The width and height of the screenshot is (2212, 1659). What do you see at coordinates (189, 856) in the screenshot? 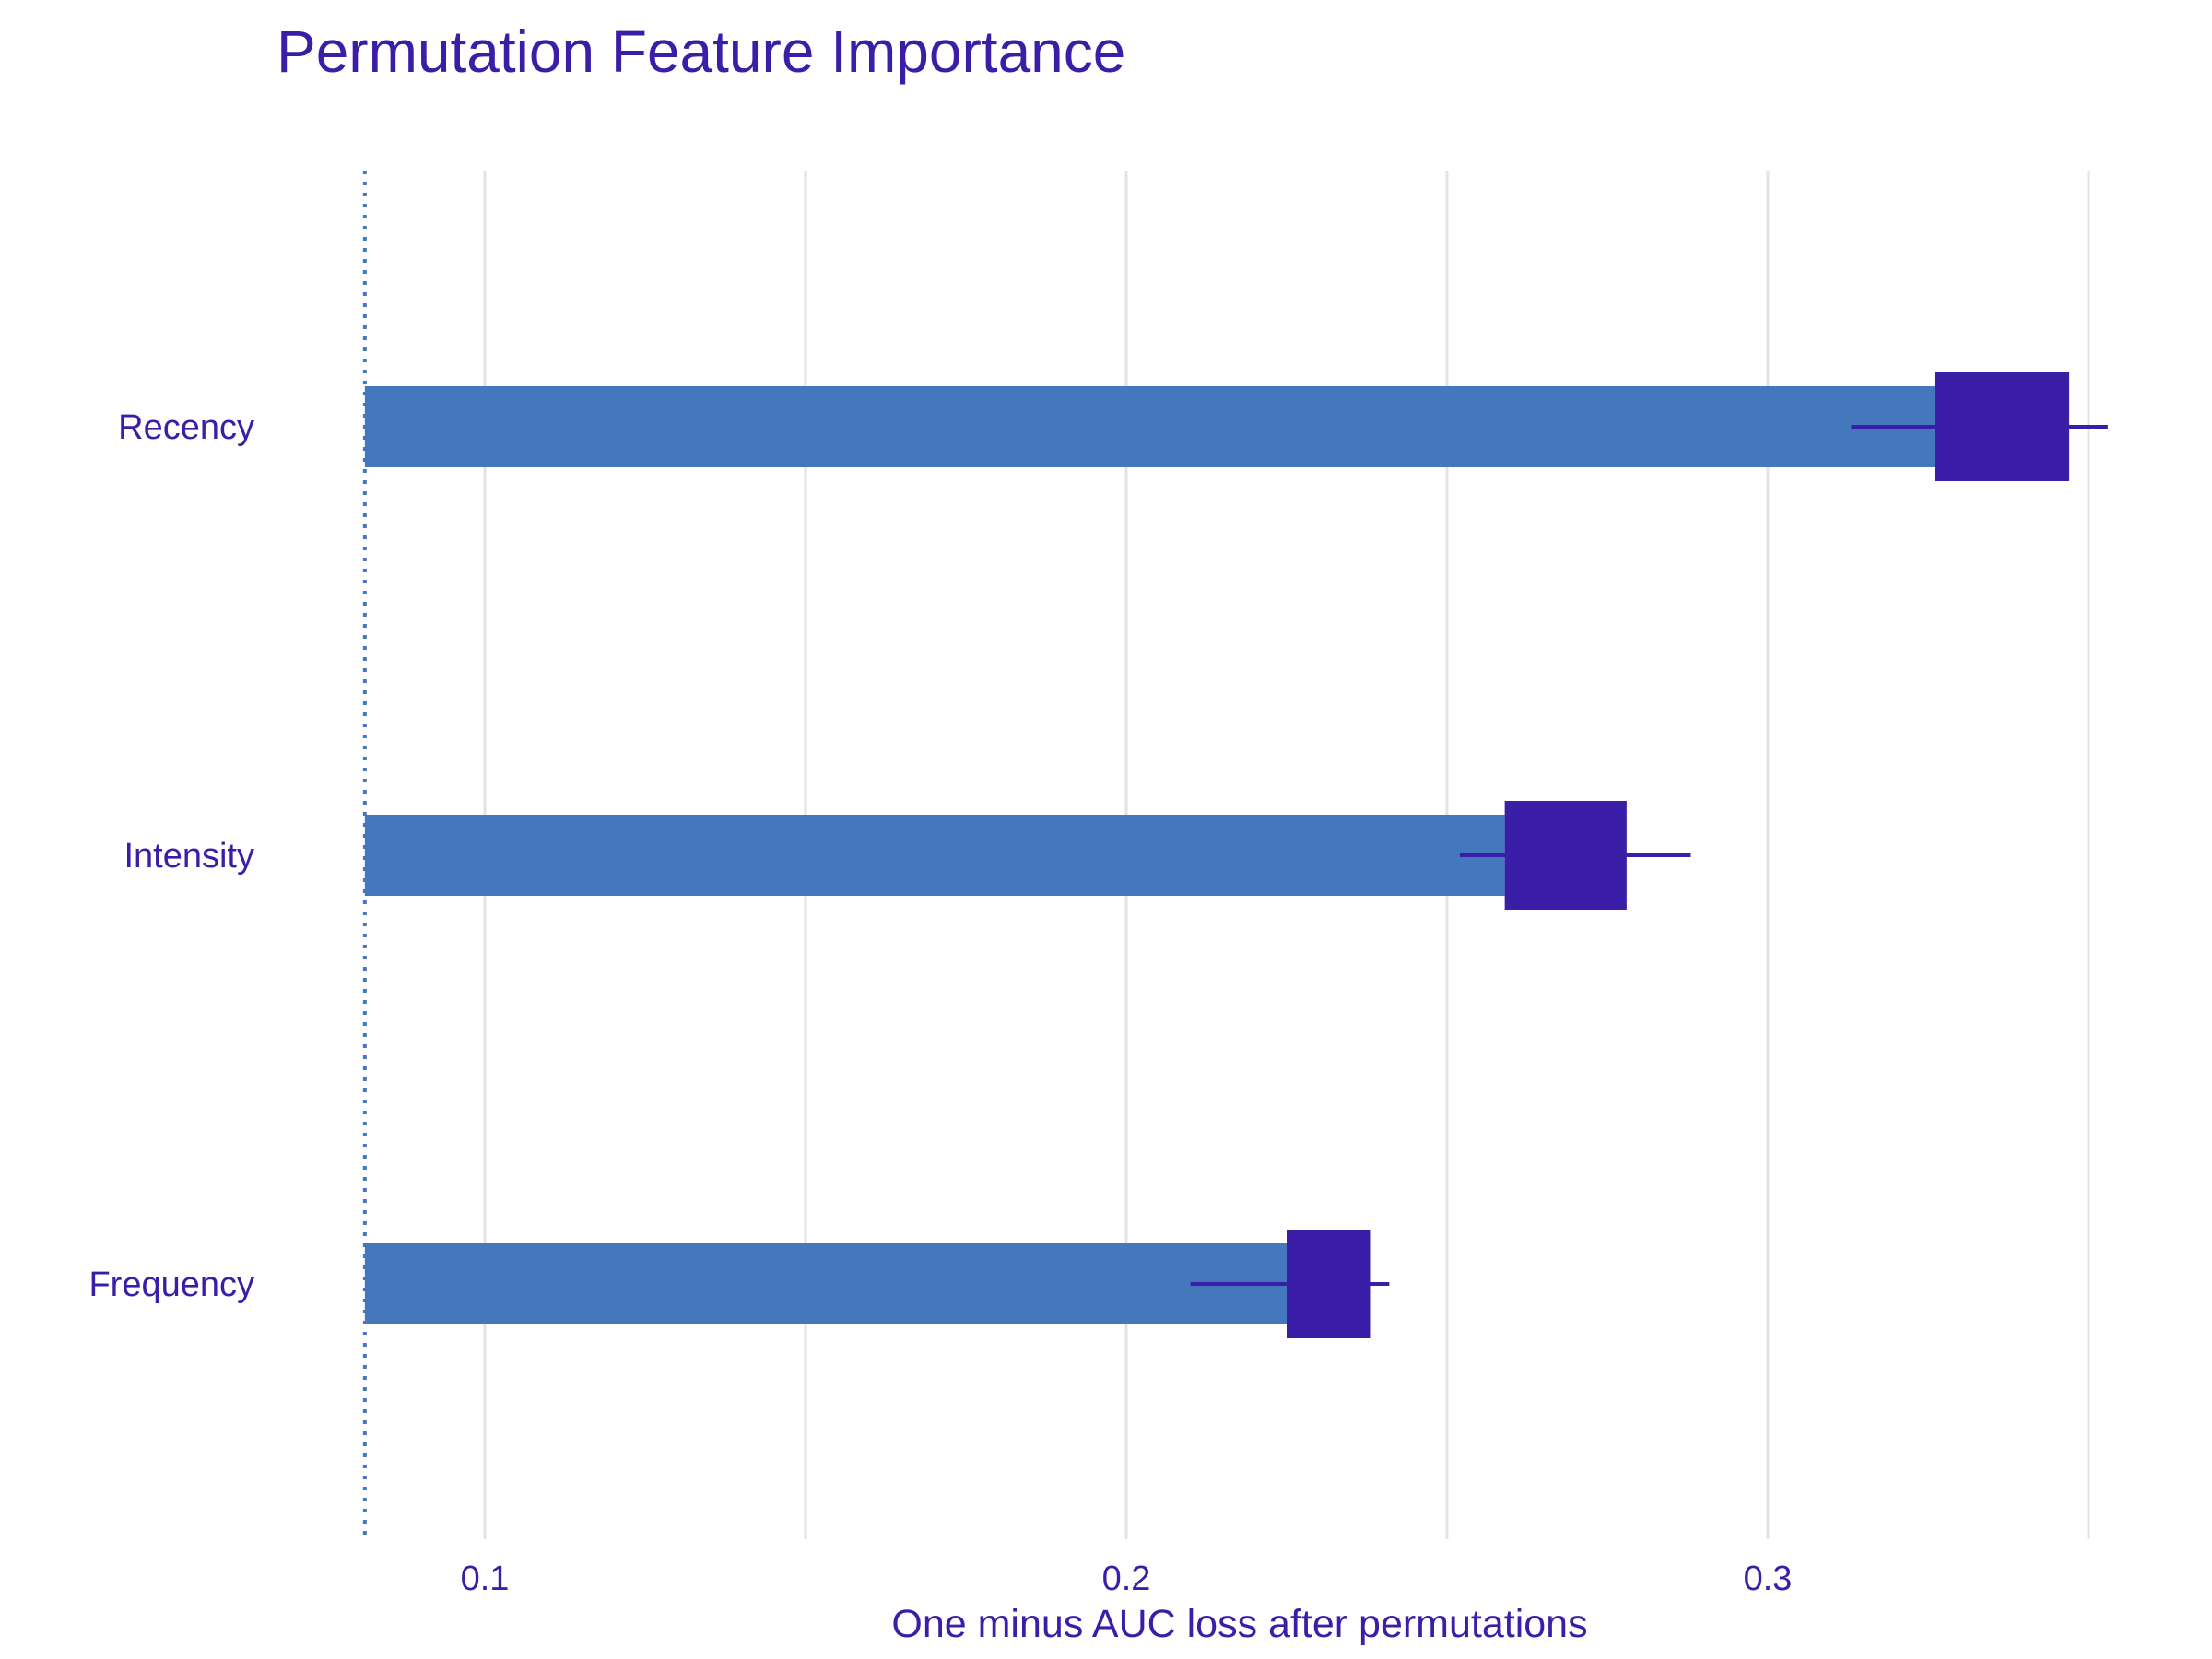
I see `category-label-intensity: Intensity` at bounding box center [189, 856].